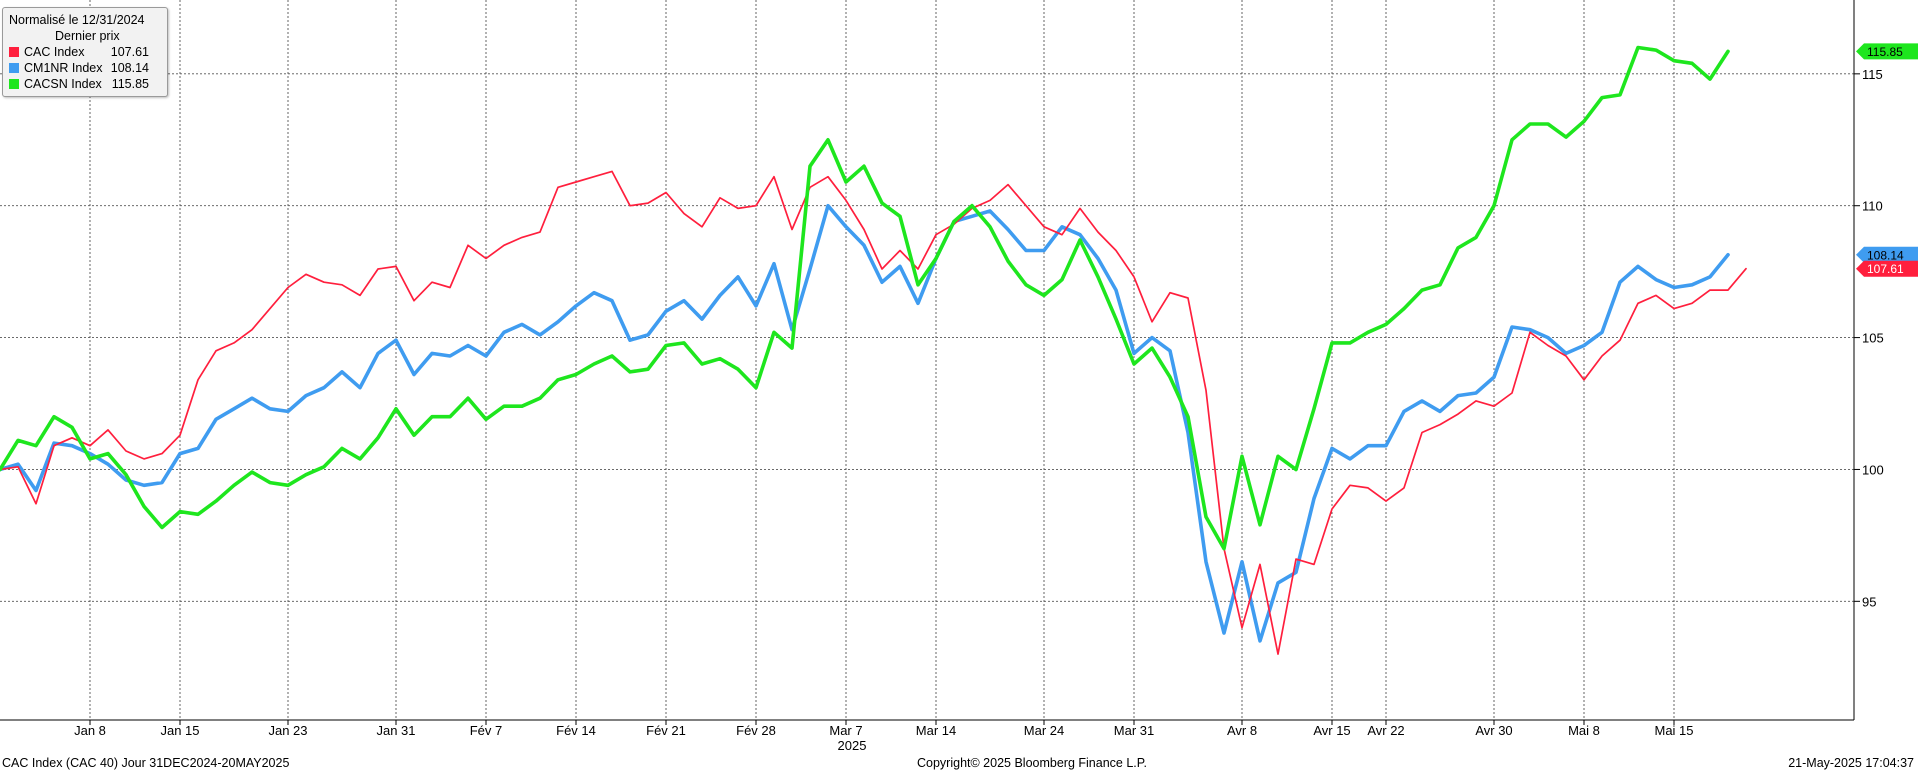  What do you see at coordinates (395, 730) in the screenshot?
I see `x-tick-label: Jan 31` at bounding box center [395, 730].